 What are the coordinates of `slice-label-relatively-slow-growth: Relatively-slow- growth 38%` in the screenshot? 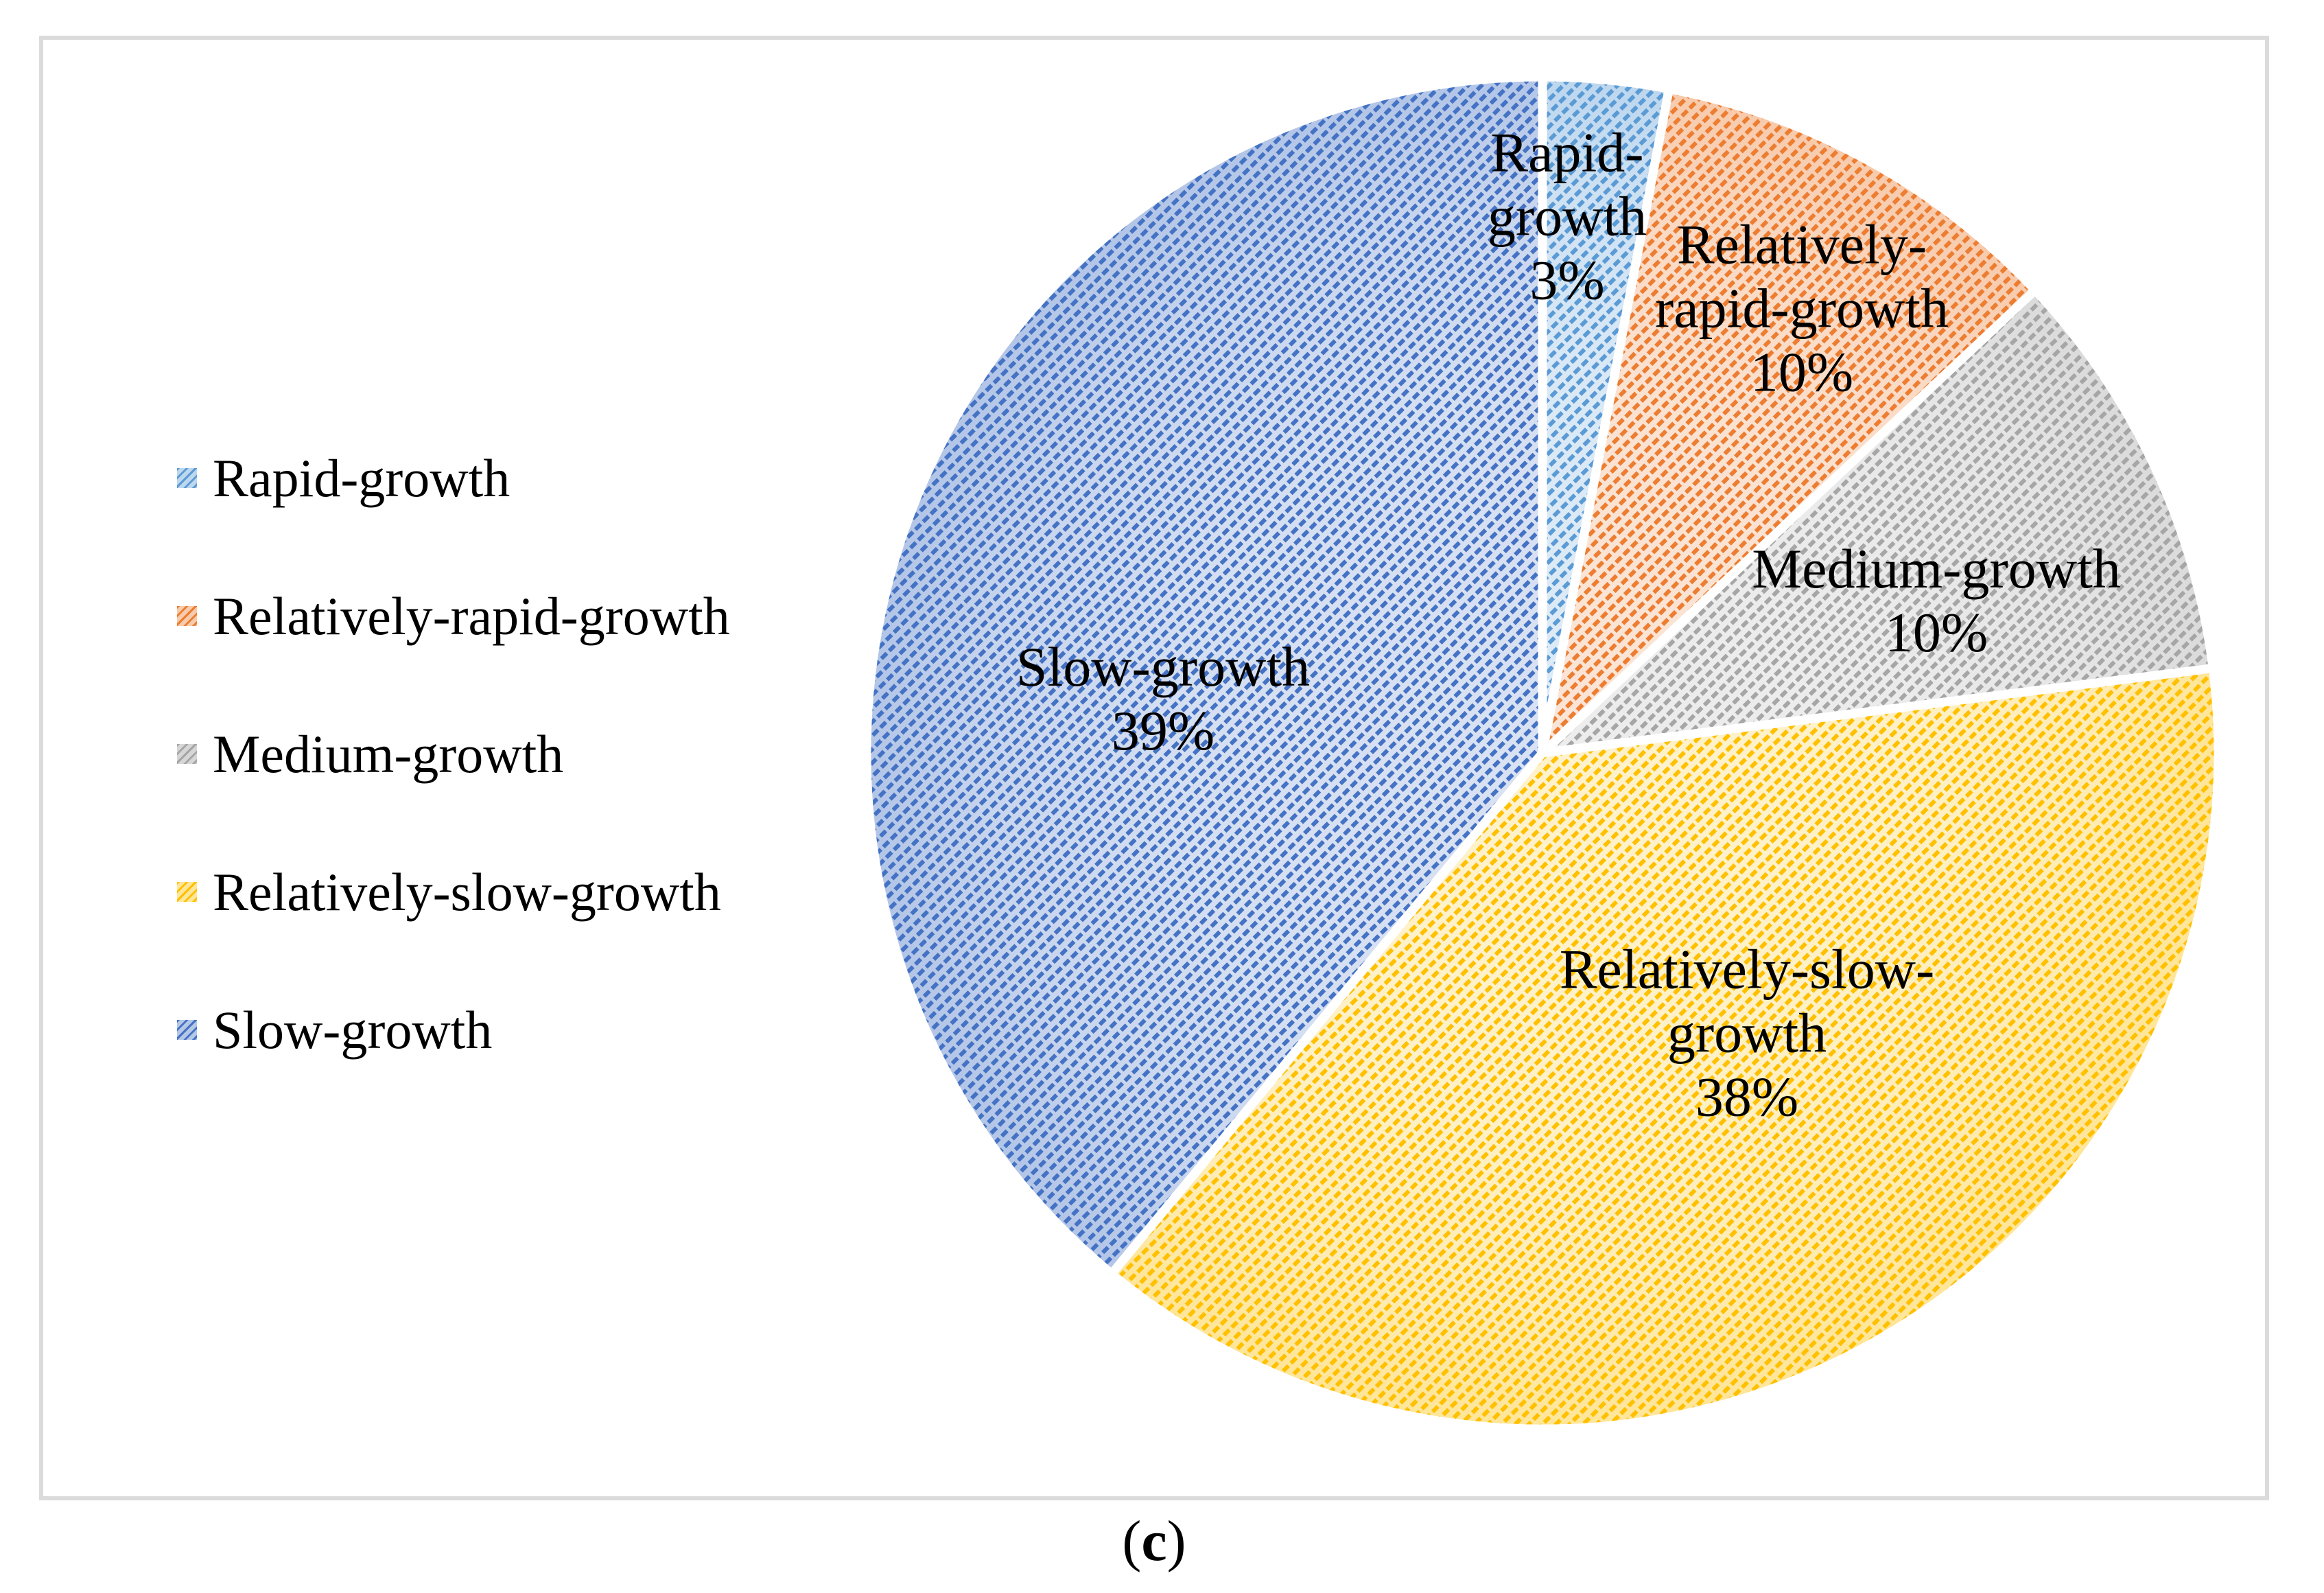 It's located at (1747, 1033).